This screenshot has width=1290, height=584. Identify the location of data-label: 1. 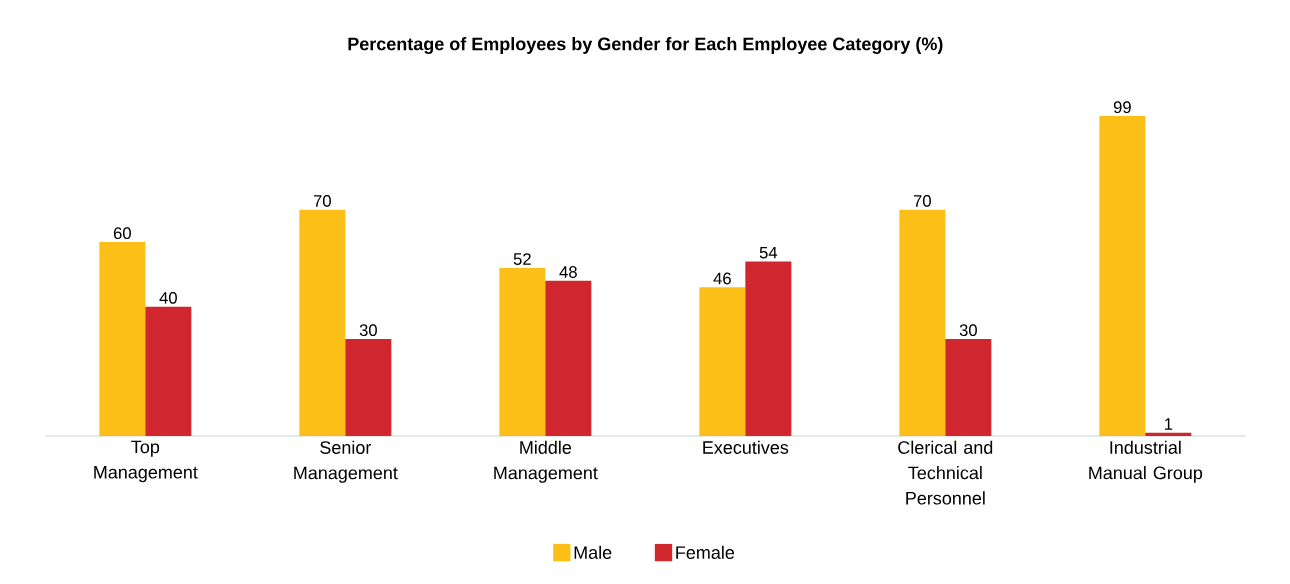
(1168, 424).